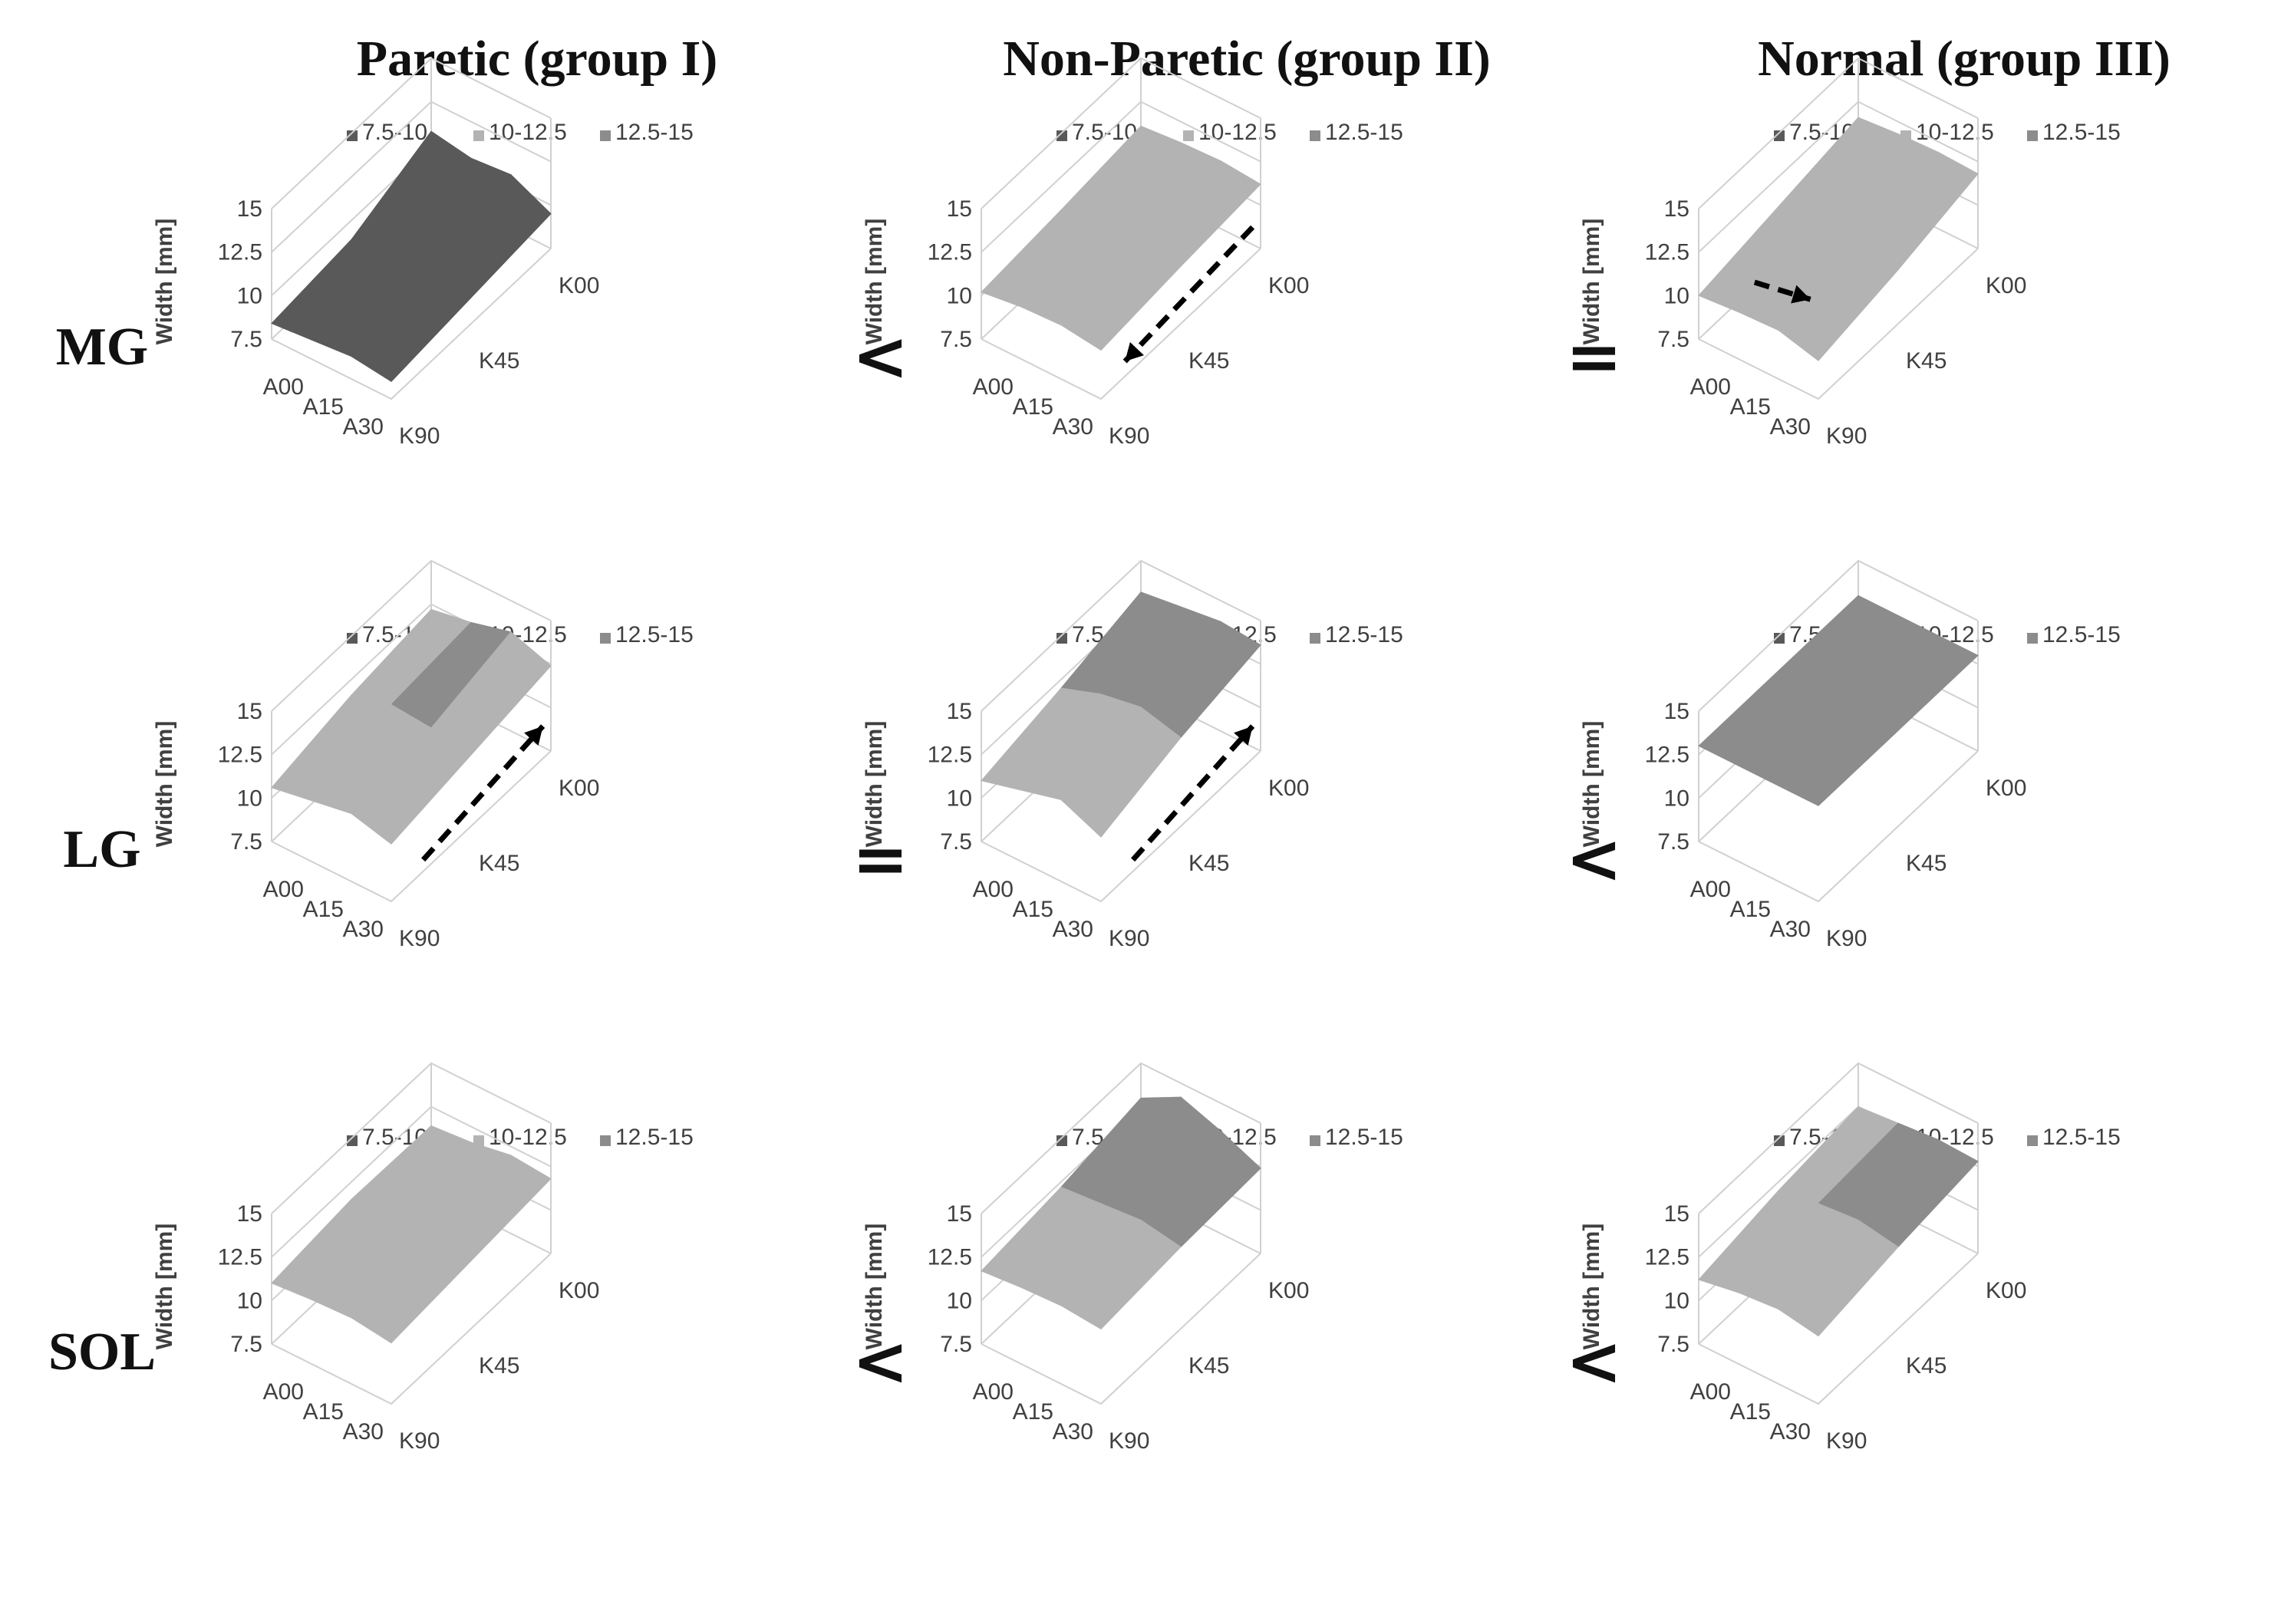 Image resolution: width=2291 pixels, height=1624 pixels. I want to click on legend-label: 7.5-10, so click(1104, 132).